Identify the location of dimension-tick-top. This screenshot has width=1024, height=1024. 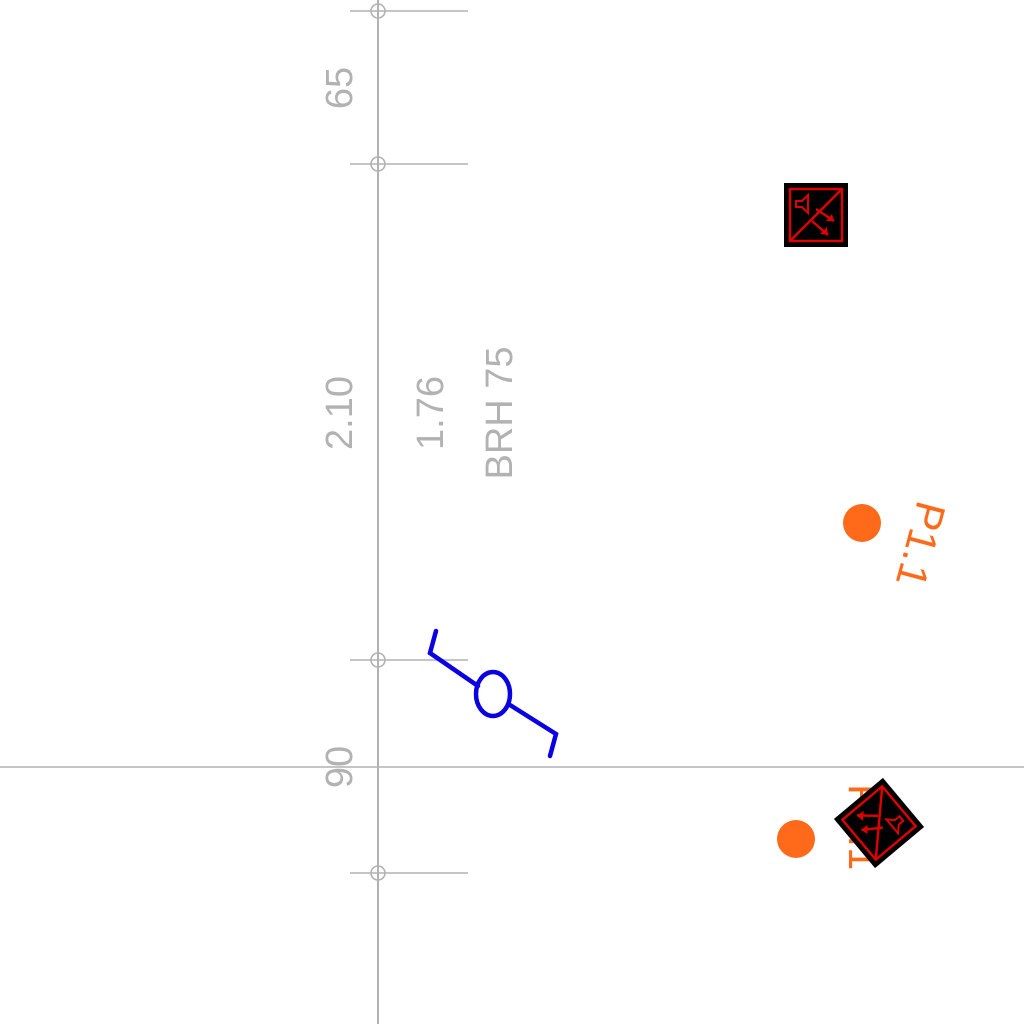
(409, 11).